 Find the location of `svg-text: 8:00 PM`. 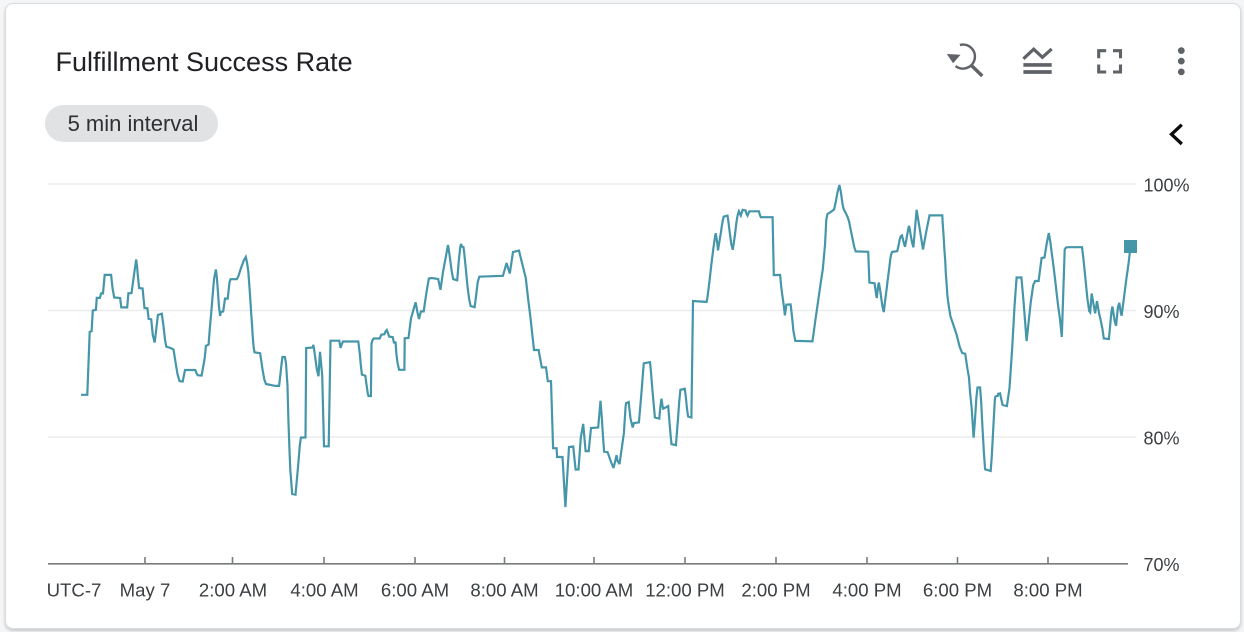

svg-text: 8:00 PM is located at coordinates (1047, 590).